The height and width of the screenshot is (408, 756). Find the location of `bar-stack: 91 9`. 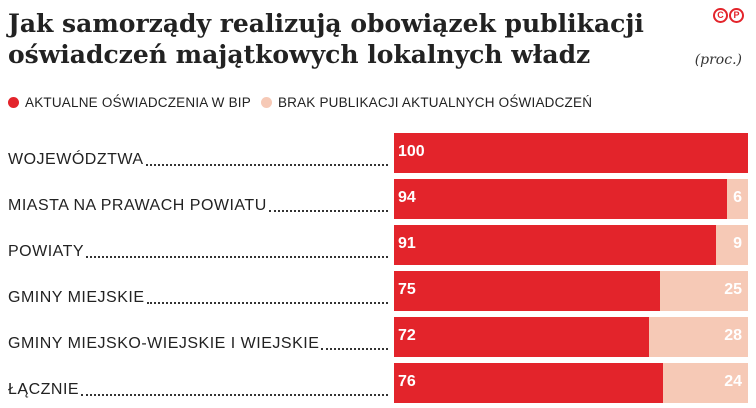

bar-stack: 91 9 is located at coordinates (571, 245).